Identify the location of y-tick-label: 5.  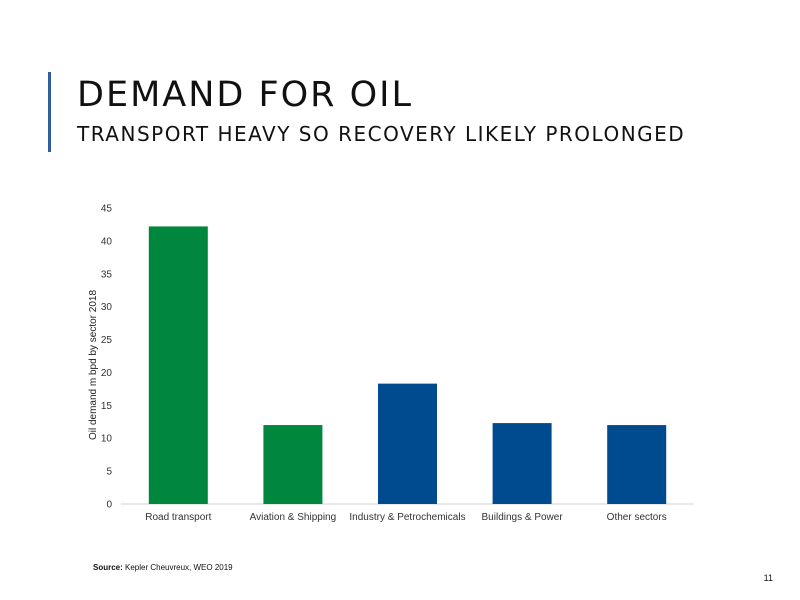
(109, 472).